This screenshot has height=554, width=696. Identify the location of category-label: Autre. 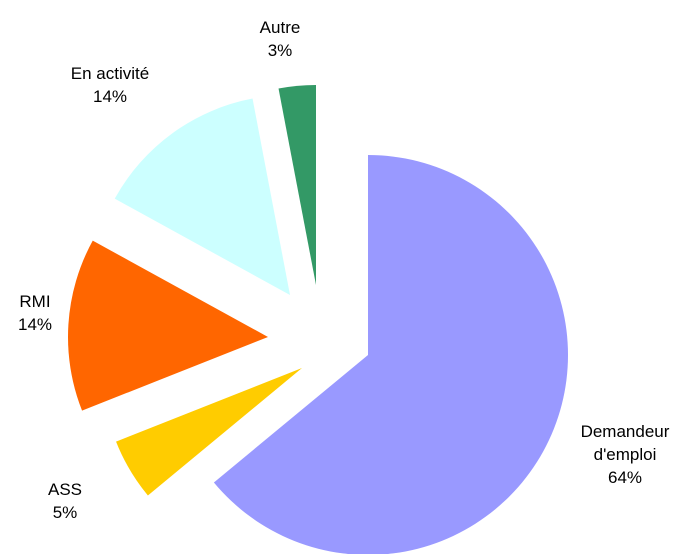
(280, 27).